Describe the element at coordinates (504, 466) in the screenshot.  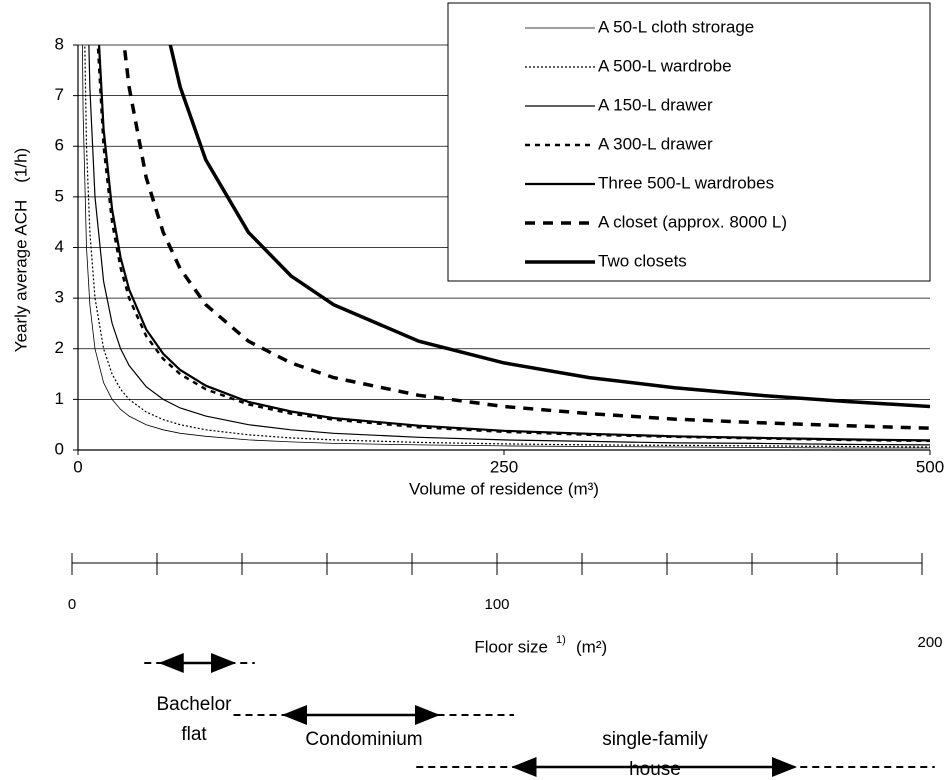
I see `x-tick-label: 250` at that location.